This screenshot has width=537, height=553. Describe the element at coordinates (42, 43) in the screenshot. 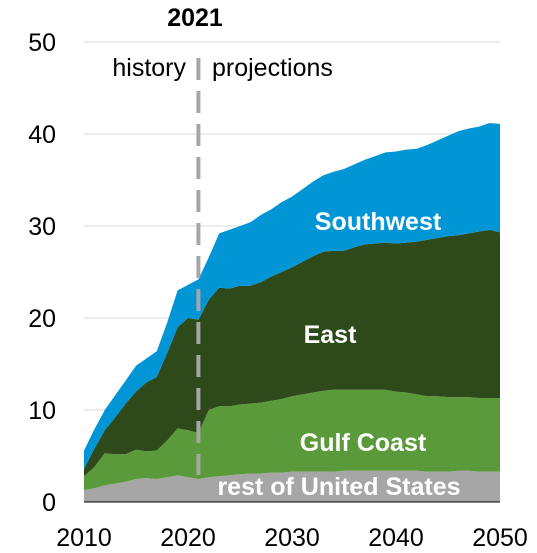

I see `y-tick-label-50: 50` at that location.